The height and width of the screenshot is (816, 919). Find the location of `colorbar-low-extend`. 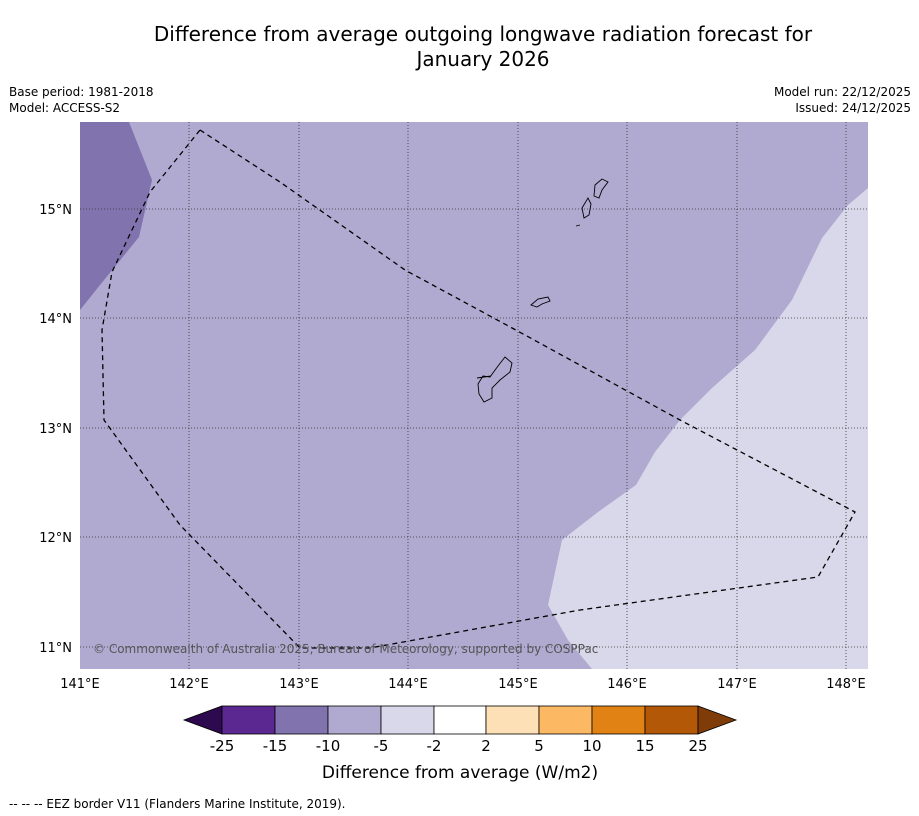

colorbar-low-extend is located at coordinates (202, 720).